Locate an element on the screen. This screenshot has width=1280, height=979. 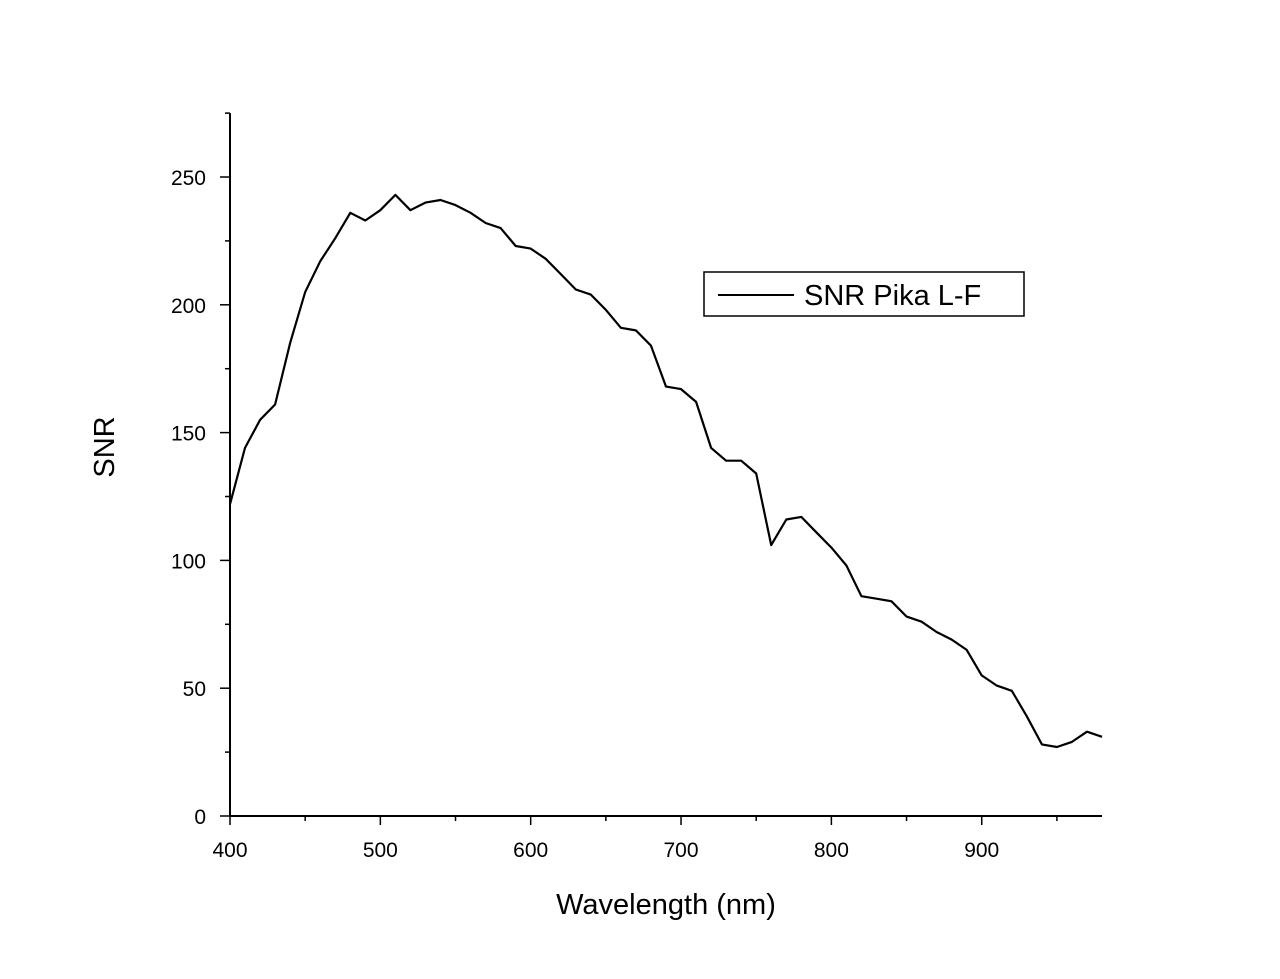
x-tick-label: 700 is located at coordinates (681, 850).